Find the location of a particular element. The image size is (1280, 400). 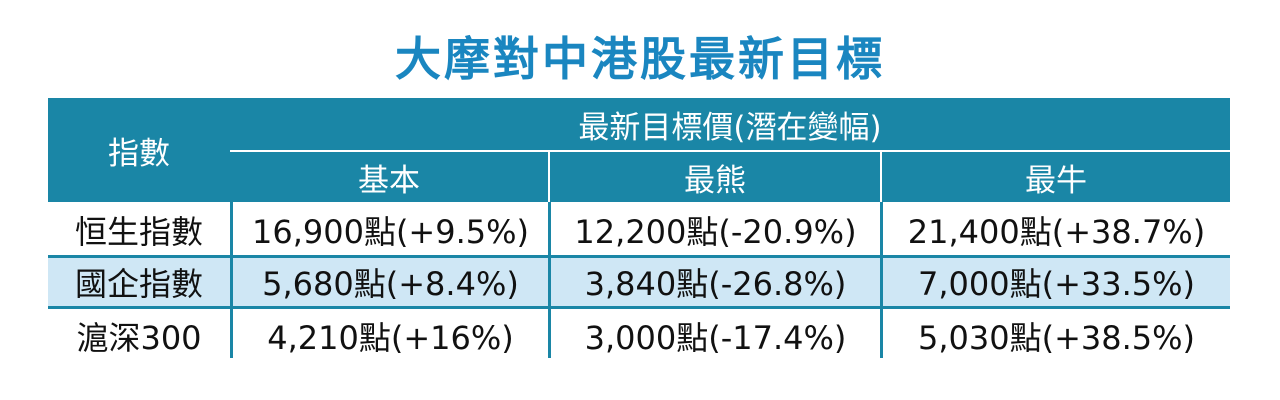

table-cell: 5,680點(+8.4%) is located at coordinates (390, 282).